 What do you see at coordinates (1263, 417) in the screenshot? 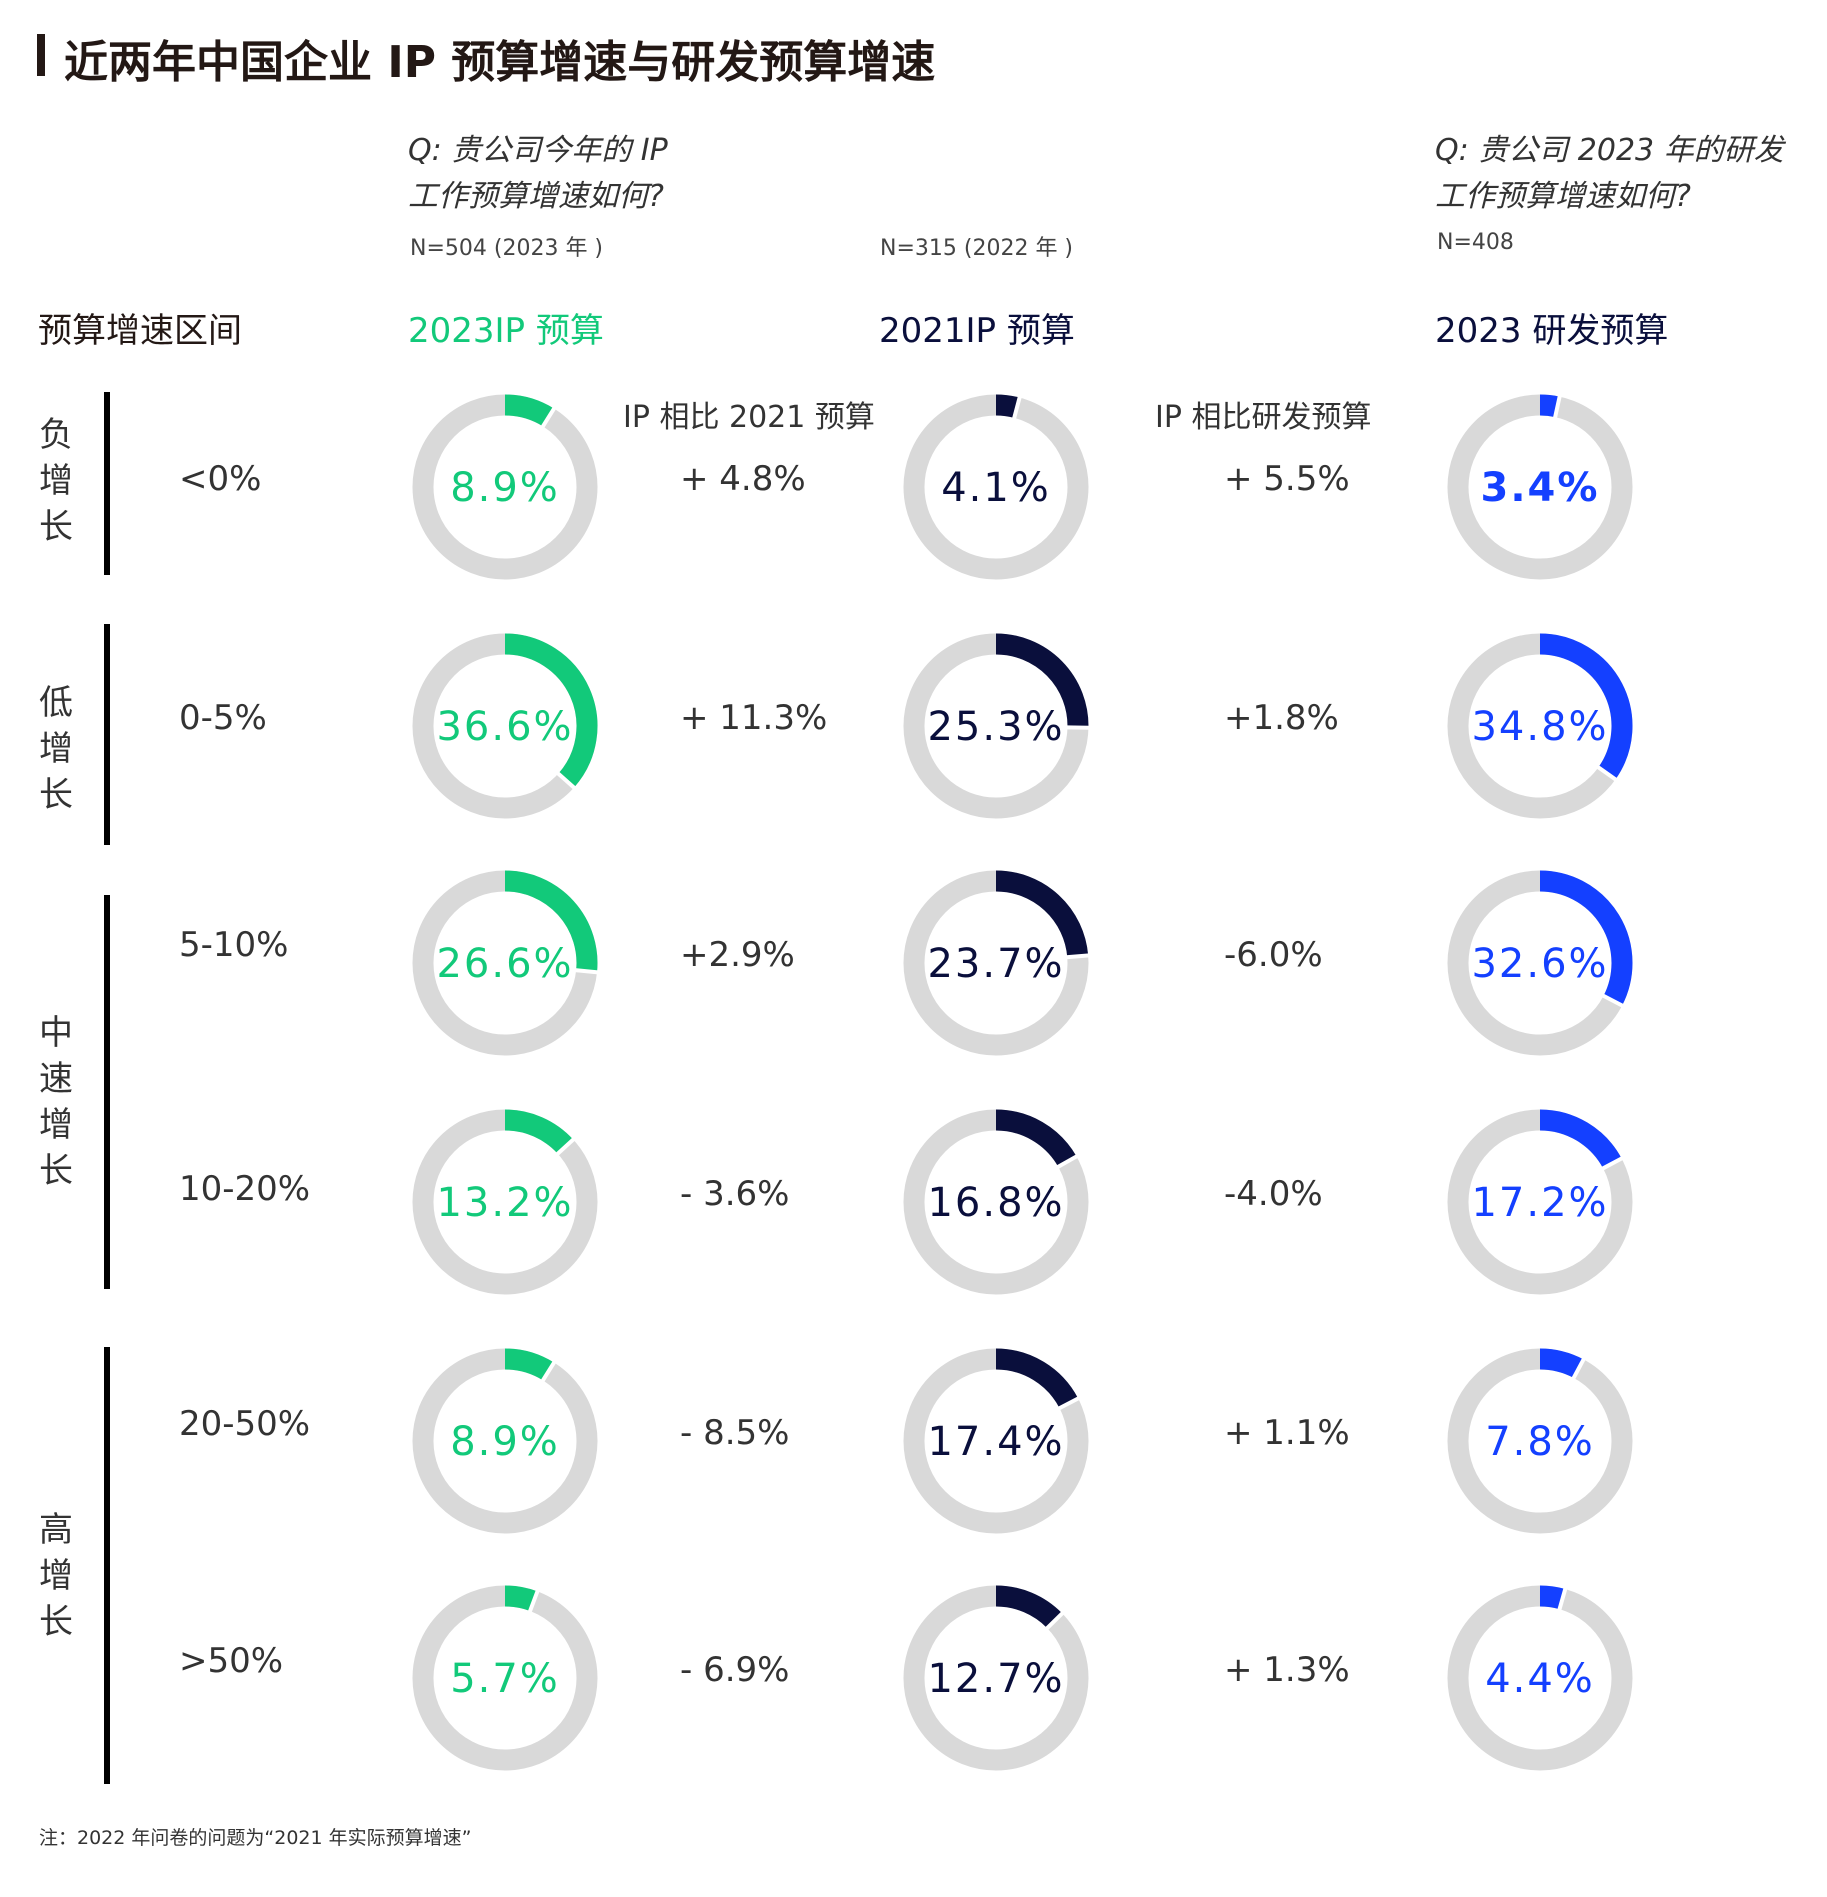
I see `compare-header-ip-rd: IP 相比研发预算` at bounding box center [1263, 417].